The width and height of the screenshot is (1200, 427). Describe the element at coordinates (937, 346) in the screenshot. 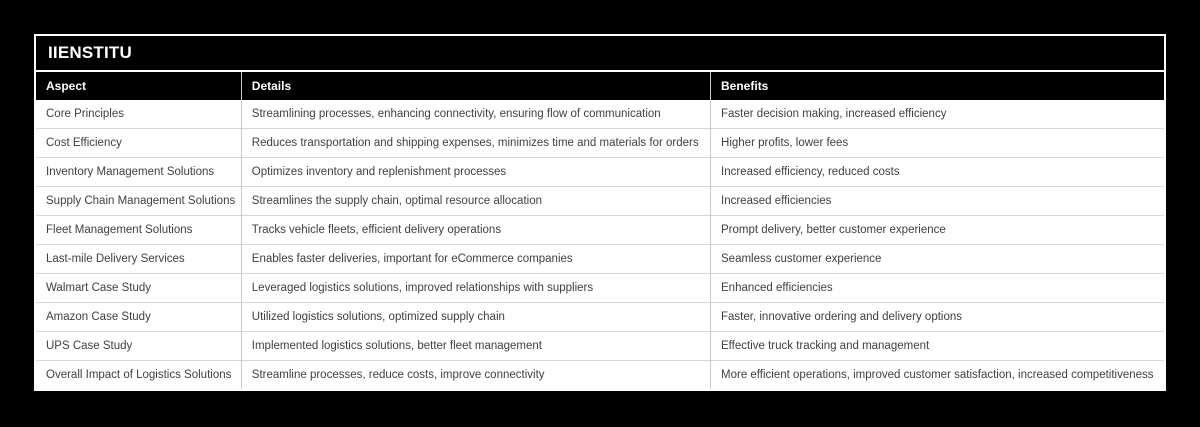

I see `table-cell: Effective truck tracking and management` at that location.